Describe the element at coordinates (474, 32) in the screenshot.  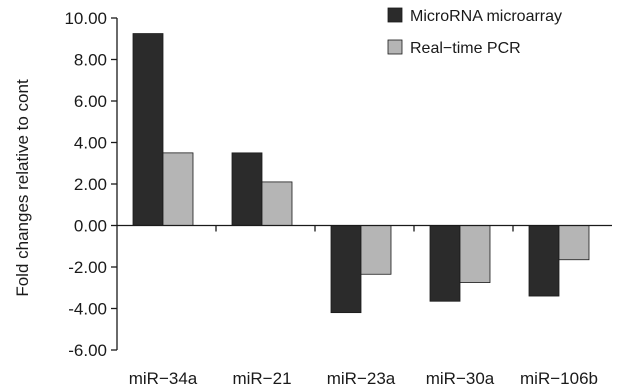
I see `legend: MicroRNA microarray Real−time PCR` at that location.